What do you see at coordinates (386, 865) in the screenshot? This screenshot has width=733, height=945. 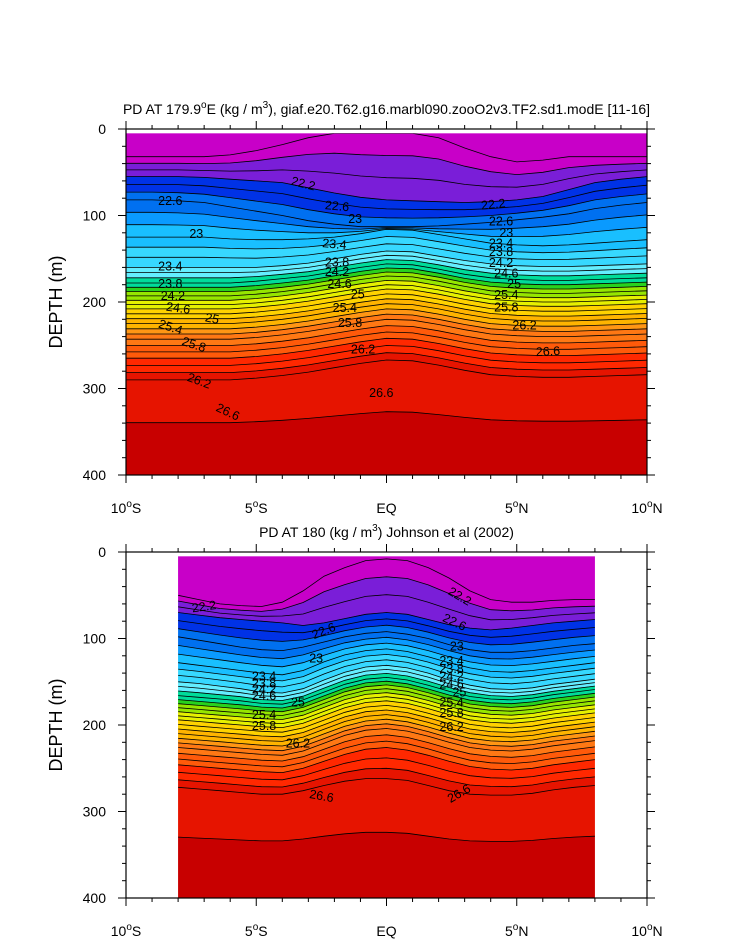 I see `contour-band` at bounding box center [386, 865].